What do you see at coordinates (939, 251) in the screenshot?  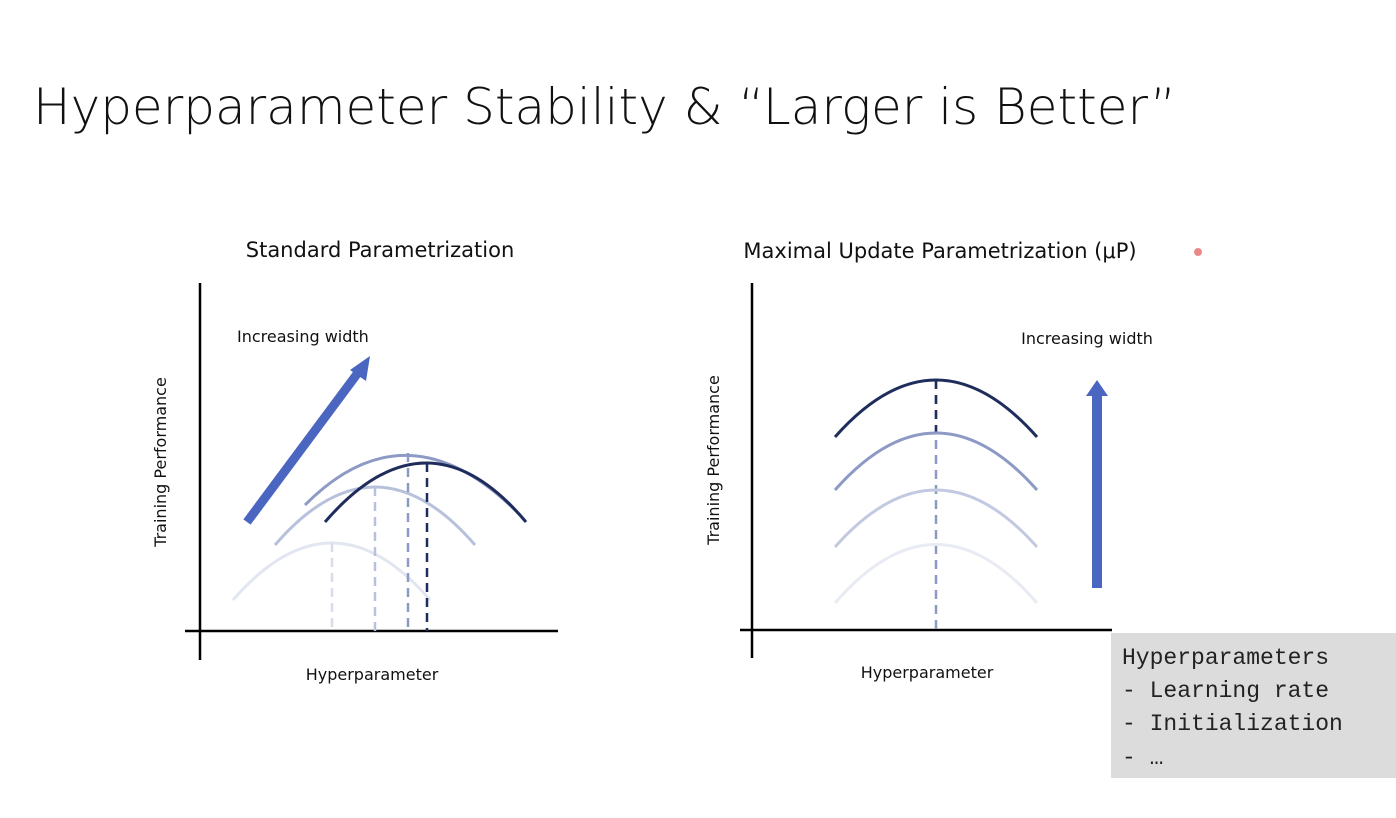 I see `panel-title: Maximal Update Parametrization (μP)` at bounding box center [939, 251].